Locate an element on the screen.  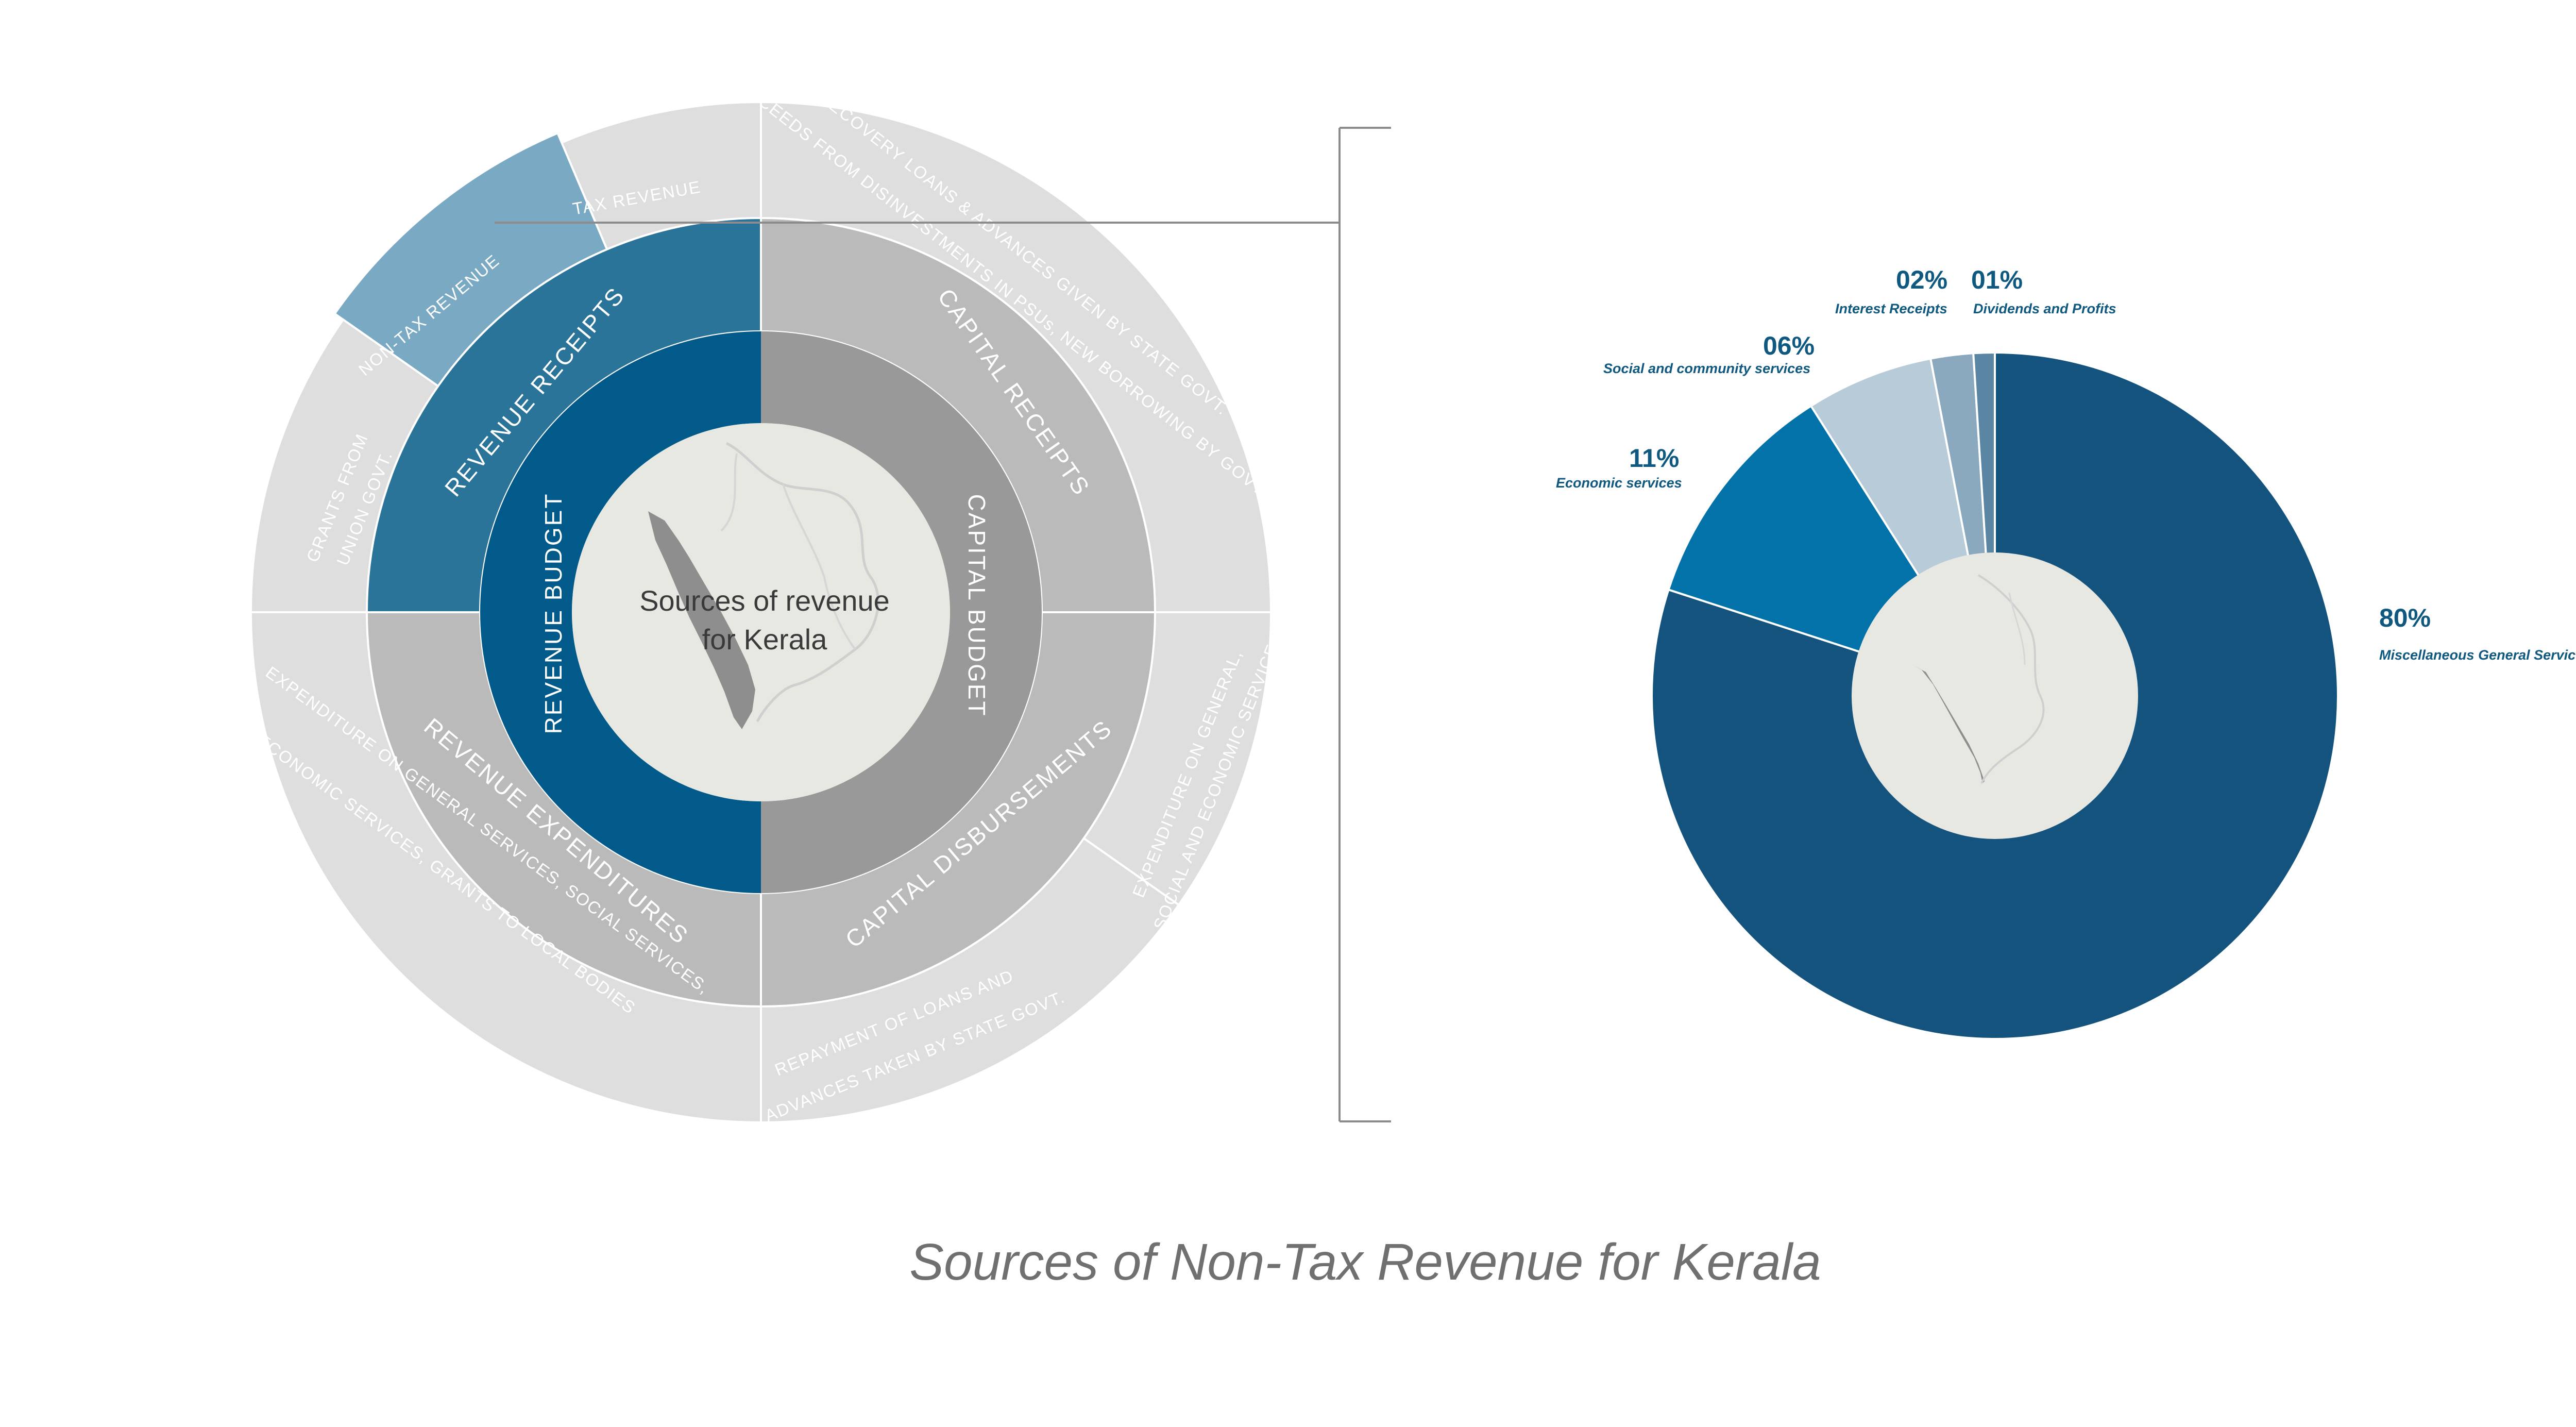
inner-ring is located at coordinates (761, 612).